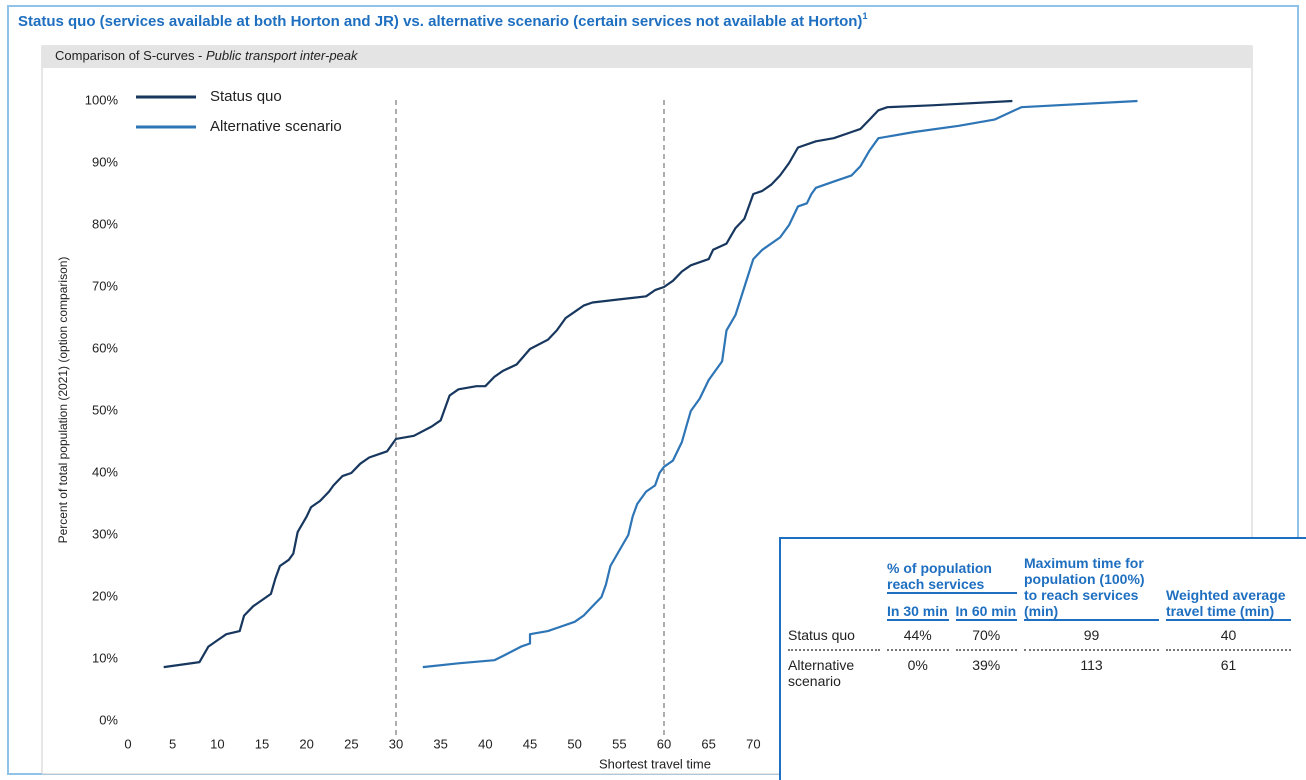 The height and width of the screenshot is (780, 1306). I want to click on x-tick-label: 30, so click(396, 743).